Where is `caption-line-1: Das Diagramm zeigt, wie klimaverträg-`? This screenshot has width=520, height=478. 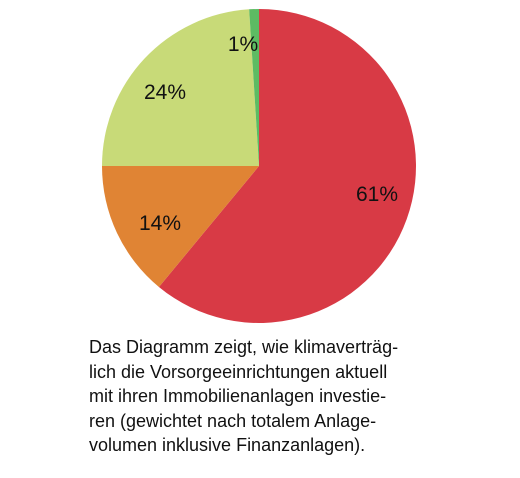
caption-line-1: Das Diagramm zeigt, wie klimaverträg- is located at coordinates (244, 347).